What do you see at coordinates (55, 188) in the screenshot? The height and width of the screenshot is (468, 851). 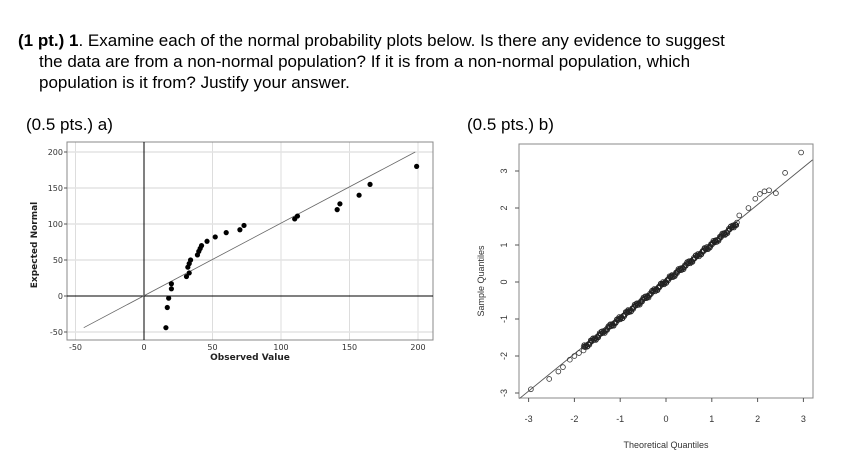 I see `plot-a-ytick: 150` at bounding box center [55, 188].